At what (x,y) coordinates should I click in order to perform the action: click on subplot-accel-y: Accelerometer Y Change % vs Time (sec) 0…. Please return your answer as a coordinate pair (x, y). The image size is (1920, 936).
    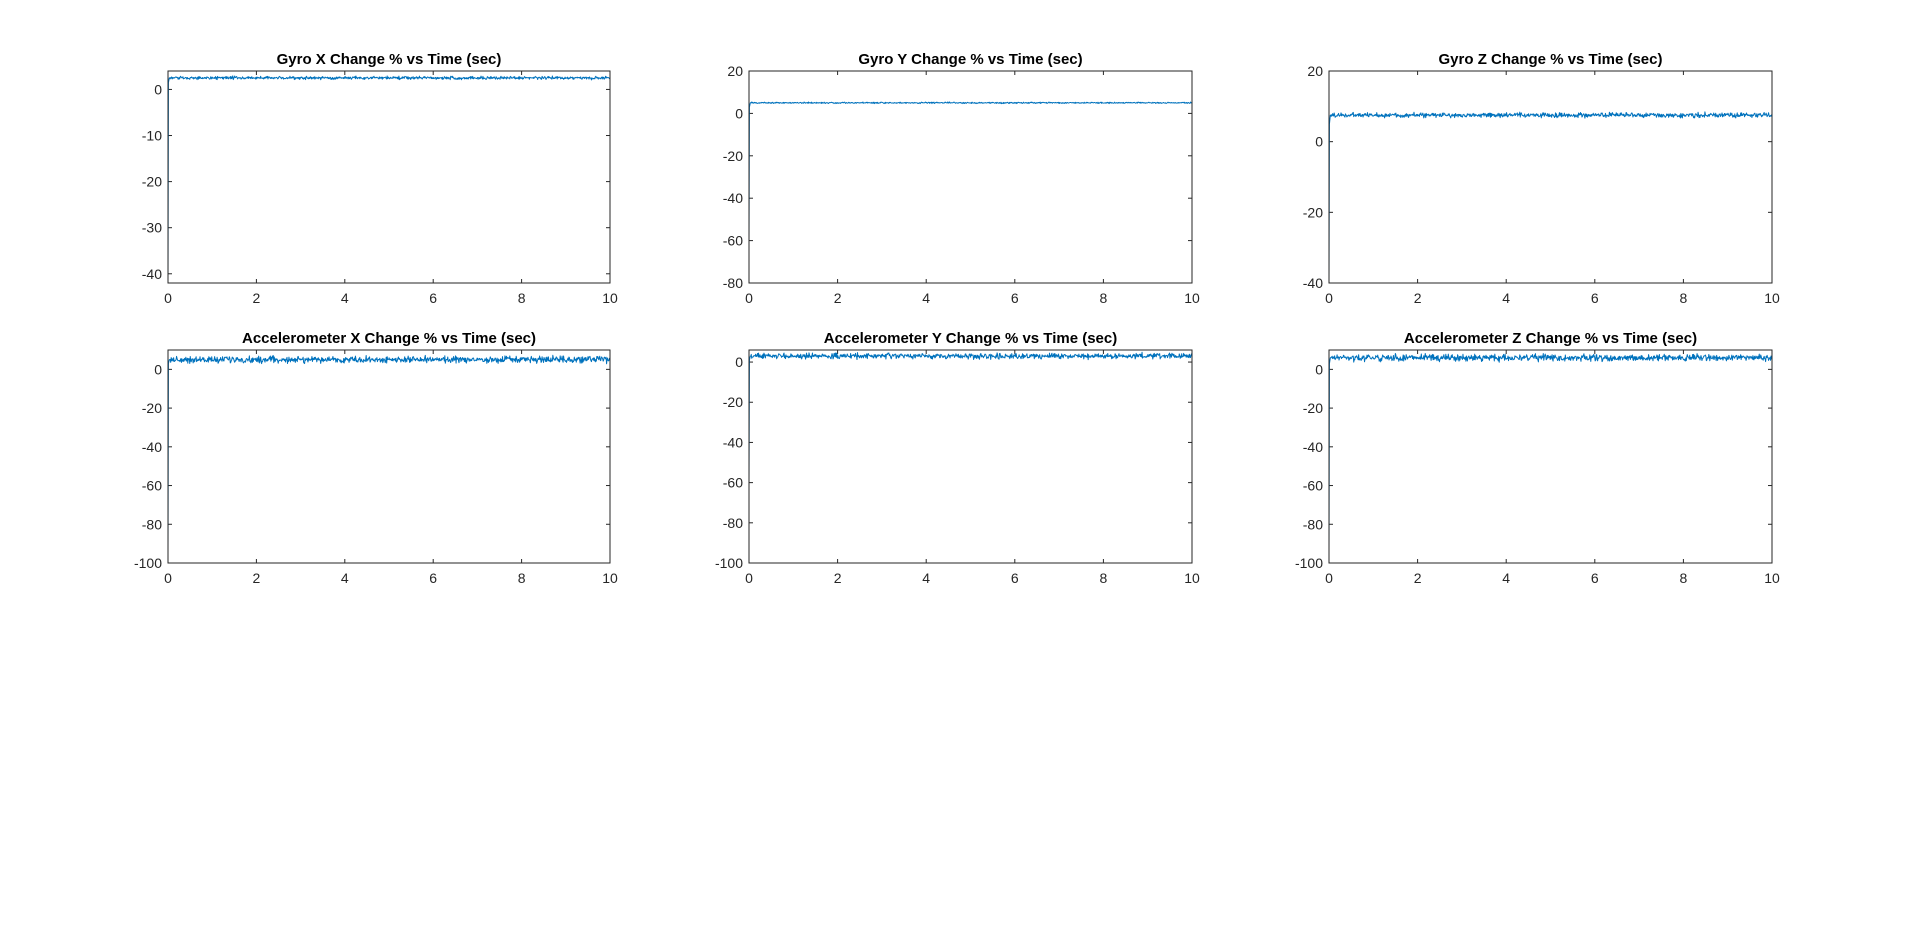
    Looking at the image, I should click on (957, 458).